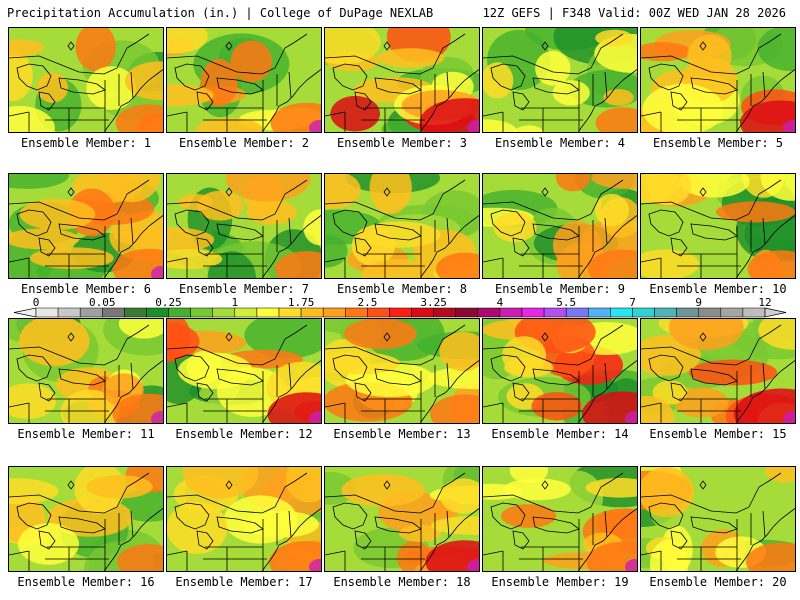 This screenshot has width=800, height=600. I want to click on colorbar-tick-label: 2.5, so click(367, 302).